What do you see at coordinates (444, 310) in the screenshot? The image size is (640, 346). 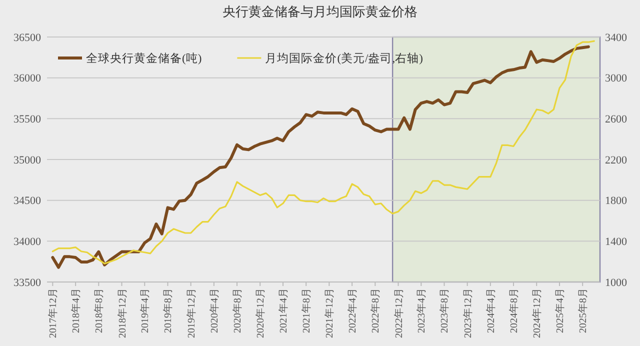 I see `x-tick-label: 2023年8月` at bounding box center [444, 310].